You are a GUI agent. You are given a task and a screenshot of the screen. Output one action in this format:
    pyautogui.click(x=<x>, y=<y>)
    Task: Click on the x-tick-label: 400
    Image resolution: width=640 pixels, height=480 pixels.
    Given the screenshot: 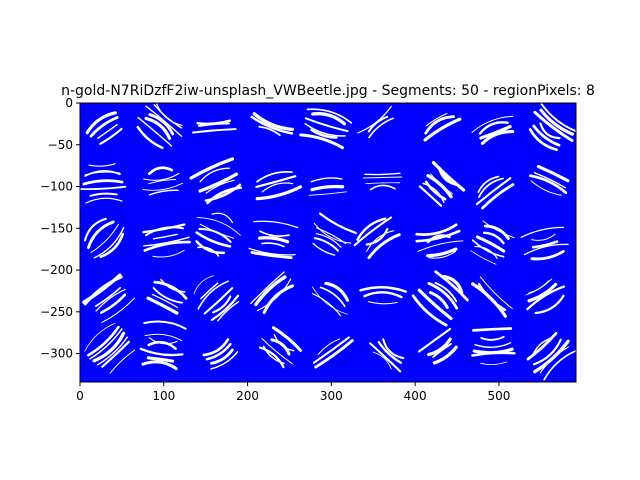 What is the action you would take?
    pyautogui.click(x=415, y=396)
    